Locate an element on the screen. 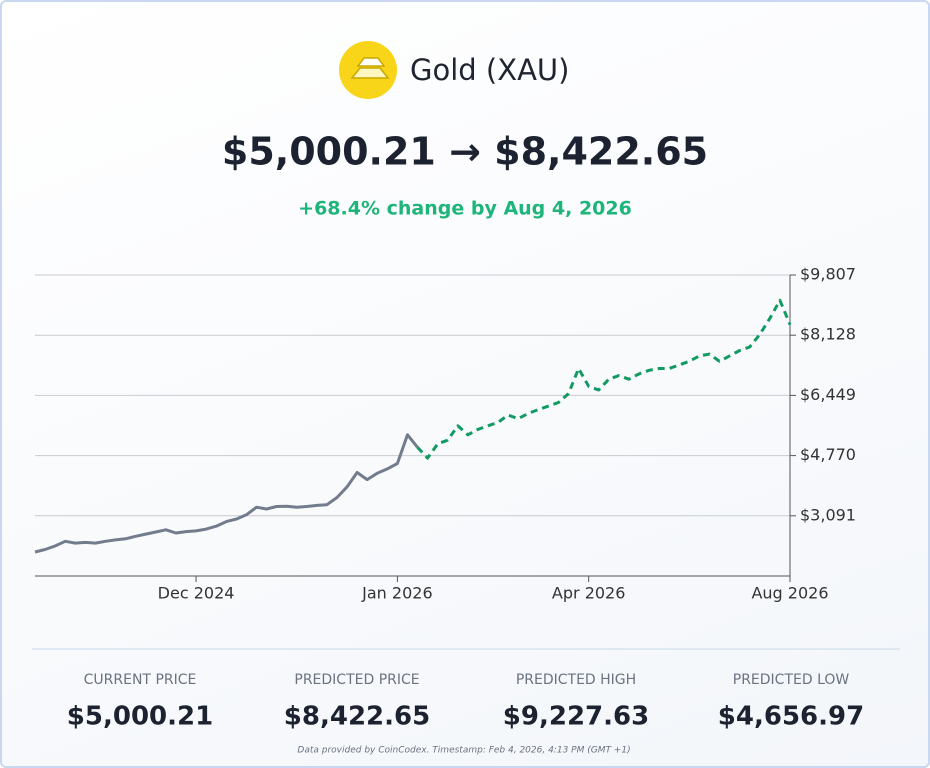  y-tick-label: $3,091 is located at coordinates (828, 514).